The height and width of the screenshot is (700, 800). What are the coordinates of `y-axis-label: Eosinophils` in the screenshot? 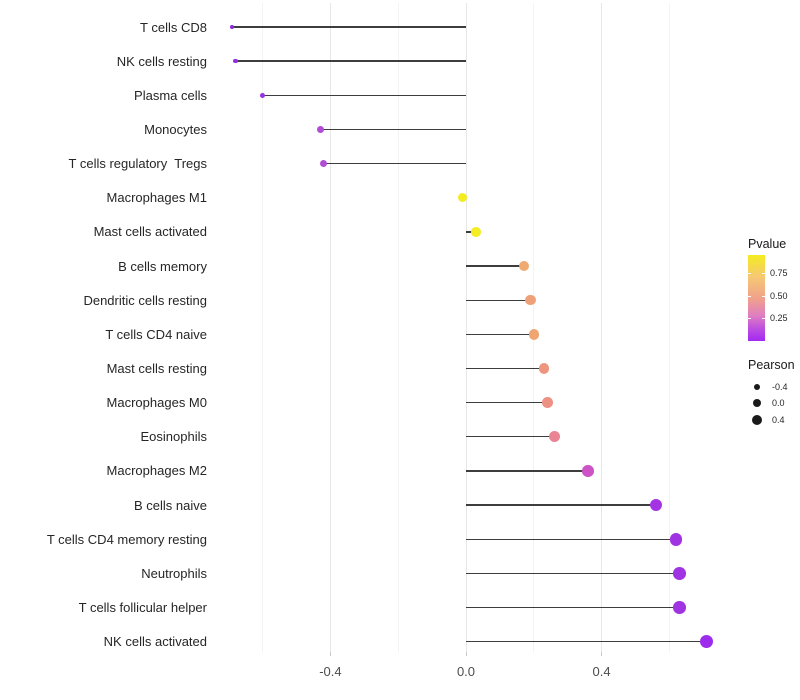 It's located at (174, 437).